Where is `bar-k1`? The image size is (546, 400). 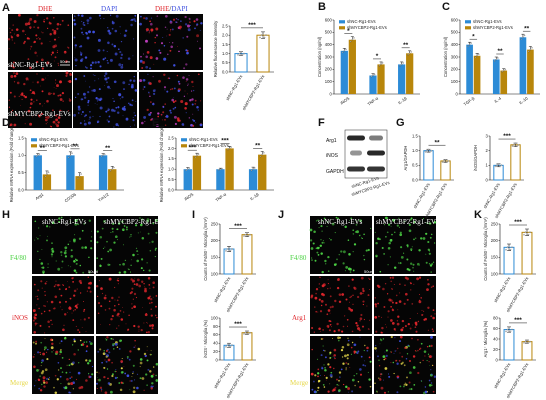 bar-k1 is located at coordinates (509, 260).